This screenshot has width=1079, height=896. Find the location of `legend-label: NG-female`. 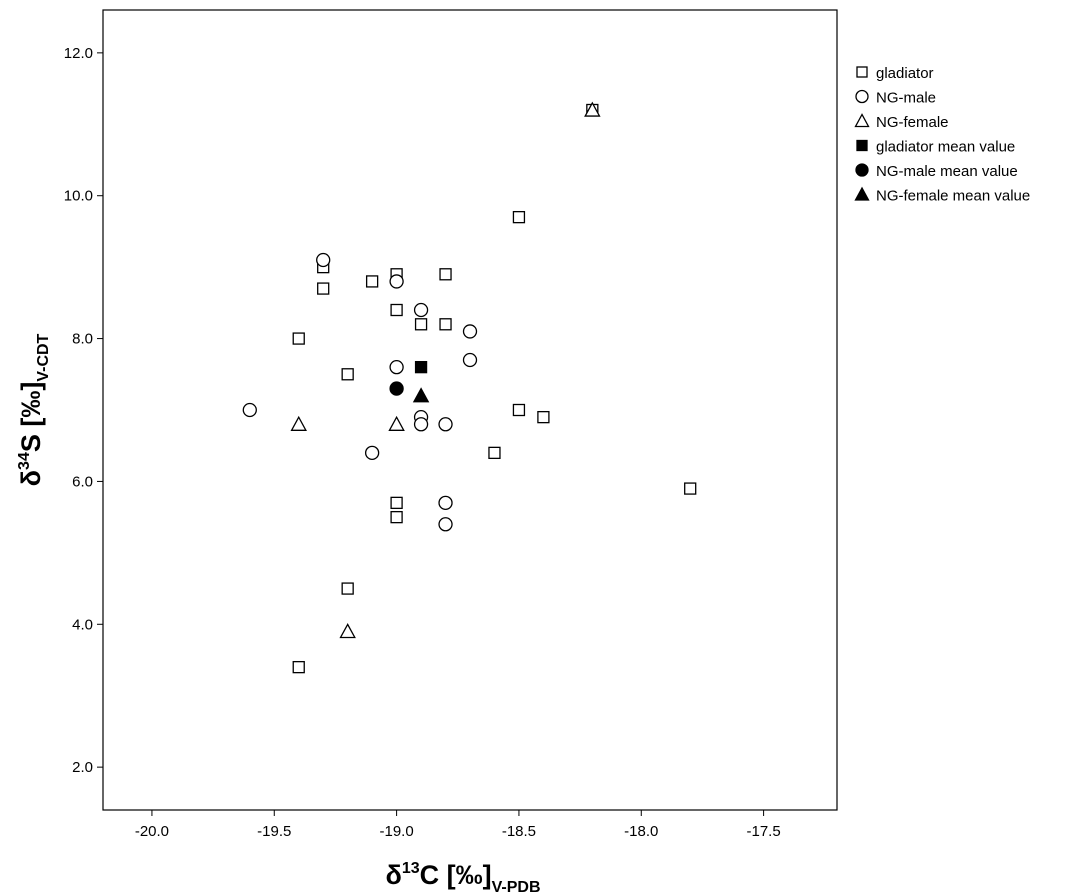

legend-label: NG-female is located at coordinates (912, 122).